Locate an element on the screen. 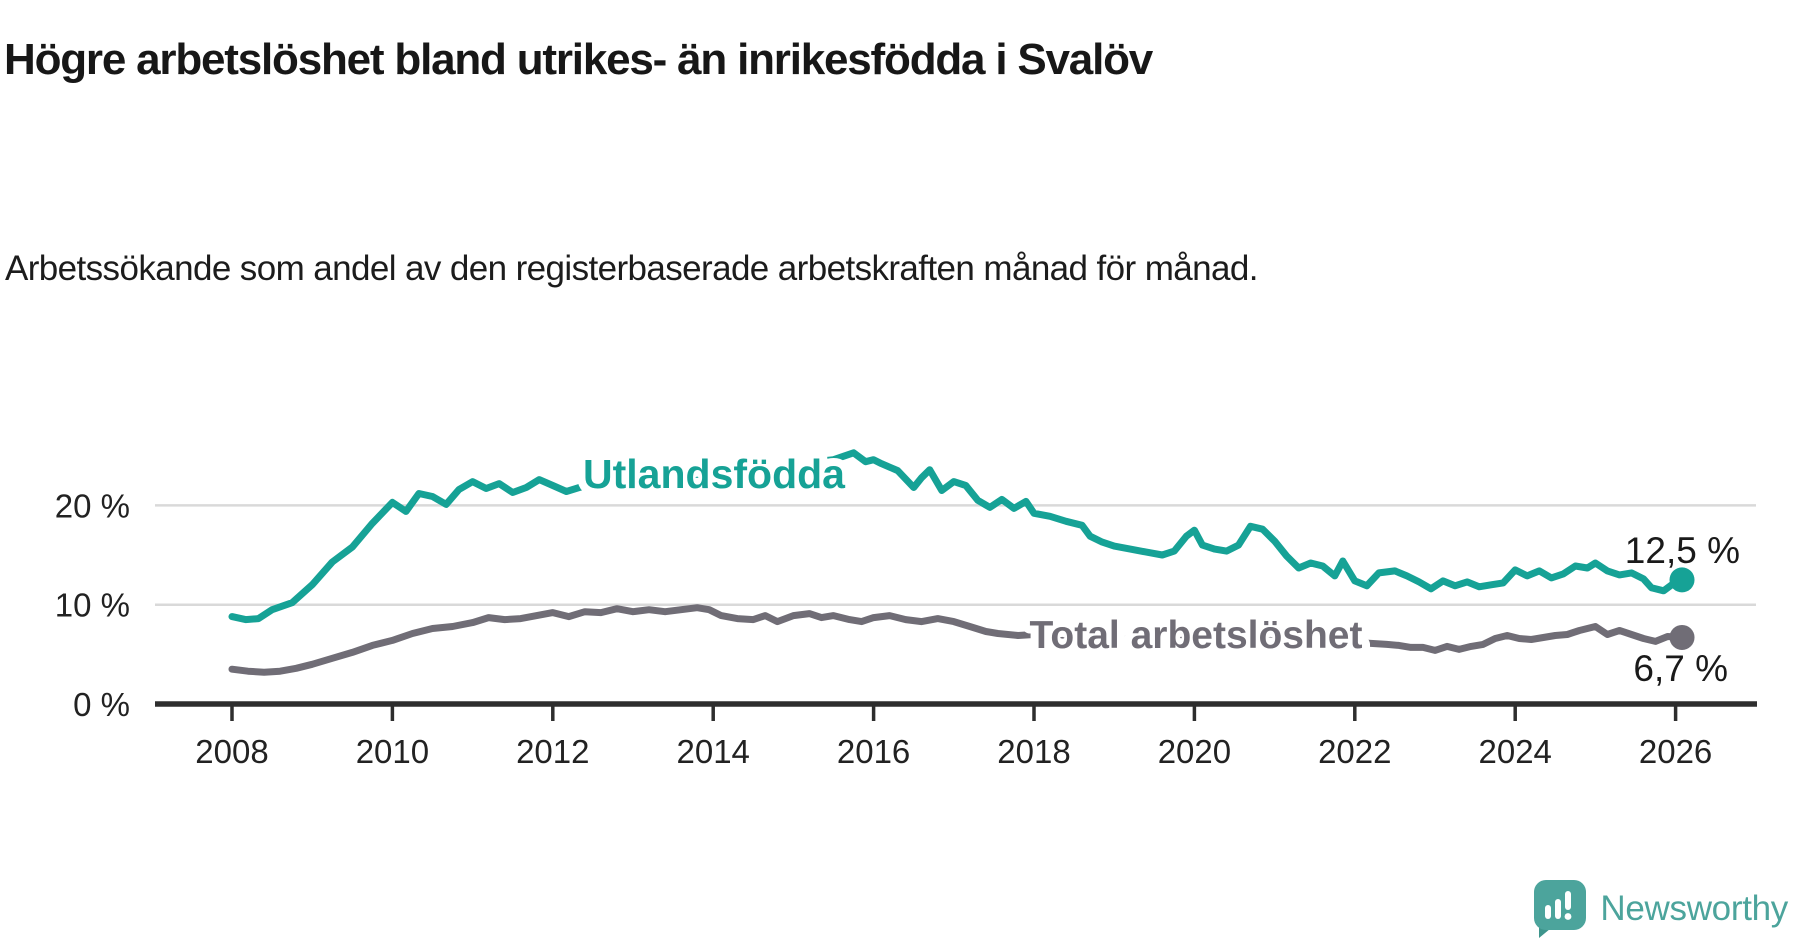  series-label-utlandsfodda: Utlandsfödda is located at coordinates (714, 474).